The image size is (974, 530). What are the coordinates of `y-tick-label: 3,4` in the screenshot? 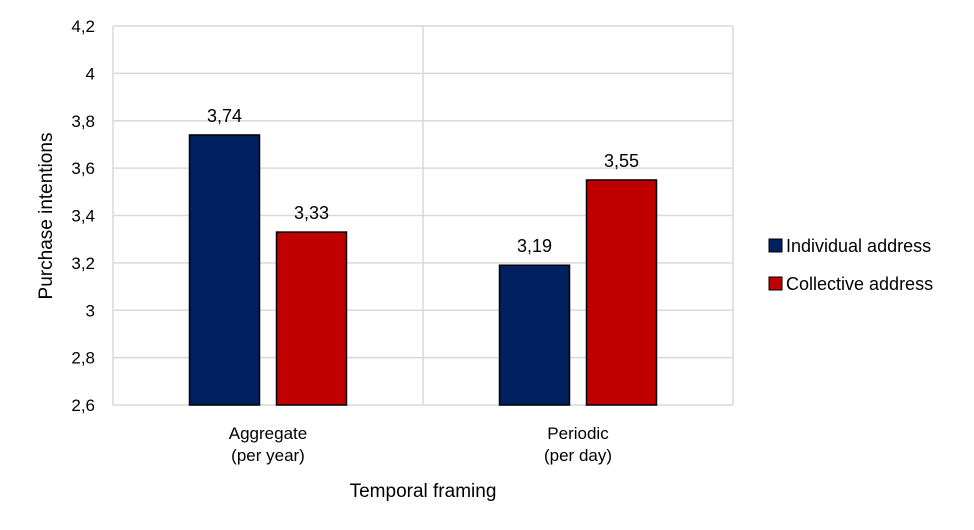 It's located at (83, 216).